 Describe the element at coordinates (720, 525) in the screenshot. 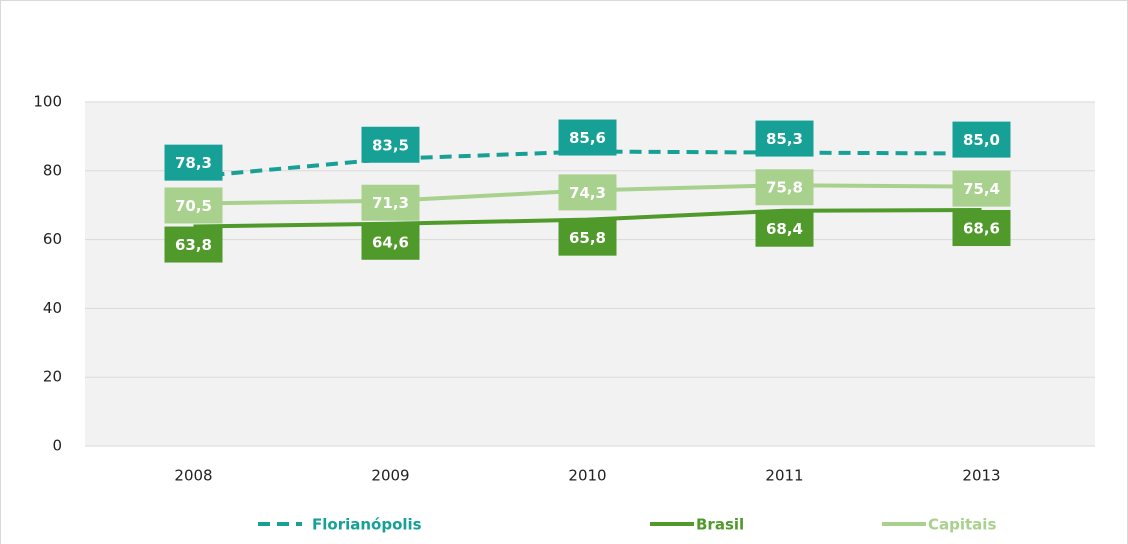

I see `legend-label: Brasil` at that location.